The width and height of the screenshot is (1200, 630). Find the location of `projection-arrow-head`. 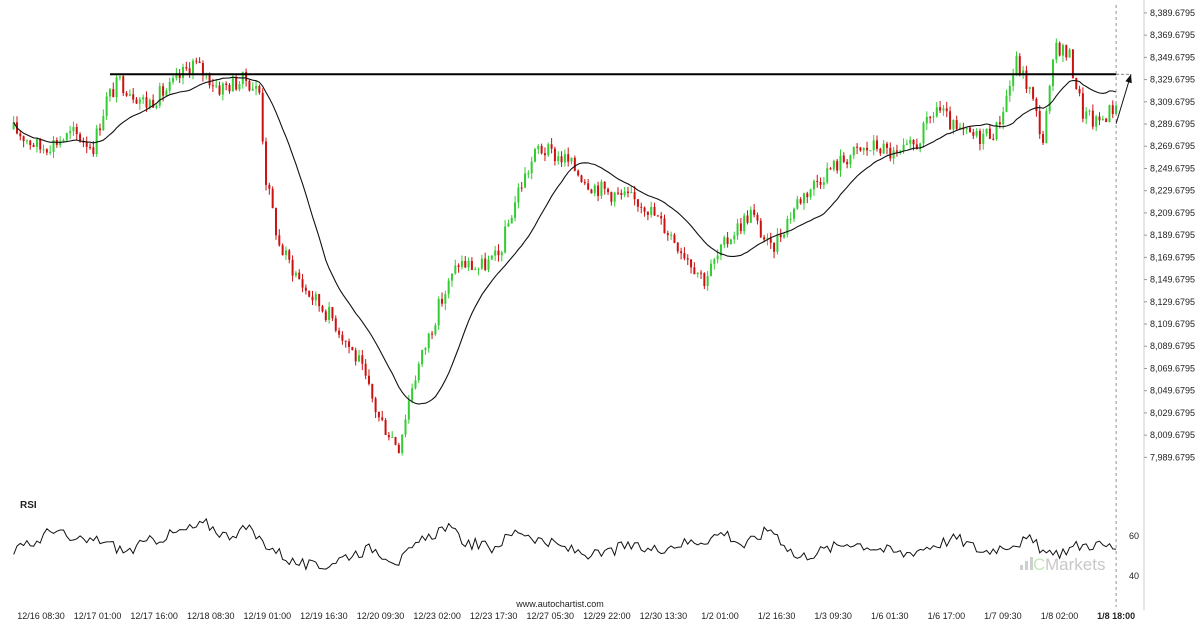

projection-arrow-head is located at coordinates (1128, 79).